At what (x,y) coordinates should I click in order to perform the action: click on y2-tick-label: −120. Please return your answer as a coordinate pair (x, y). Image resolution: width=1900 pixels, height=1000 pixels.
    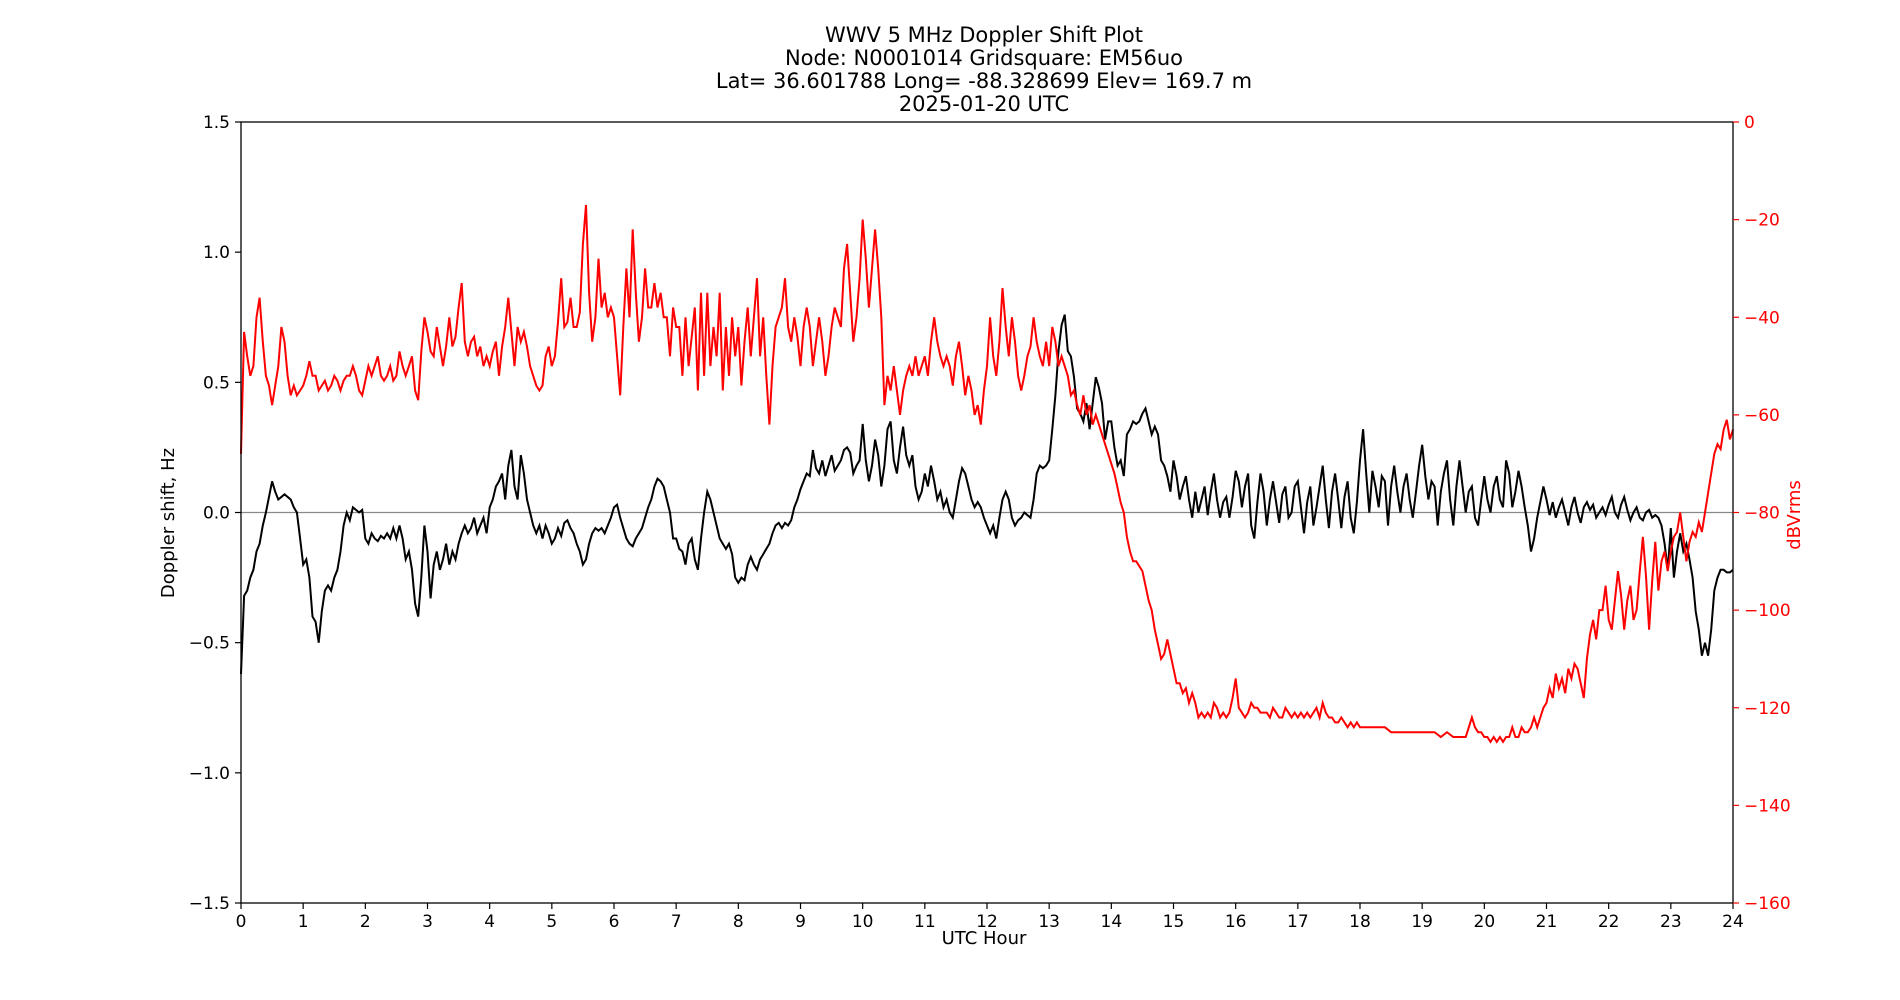
    Looking at the image, I should click on (1767, 709).